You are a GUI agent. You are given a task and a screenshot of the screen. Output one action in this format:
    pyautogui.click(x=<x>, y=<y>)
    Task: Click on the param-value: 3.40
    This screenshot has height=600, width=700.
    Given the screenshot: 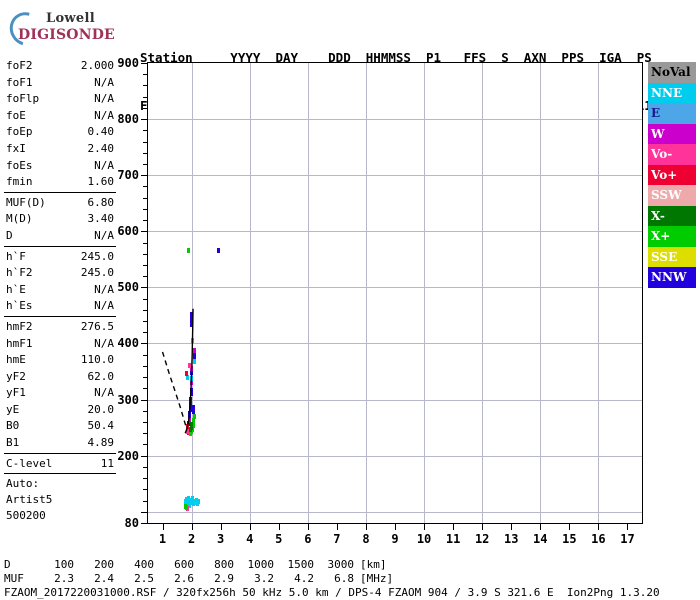 What is the action you would take?
    pyautogui.click(x=101, y=219)
    